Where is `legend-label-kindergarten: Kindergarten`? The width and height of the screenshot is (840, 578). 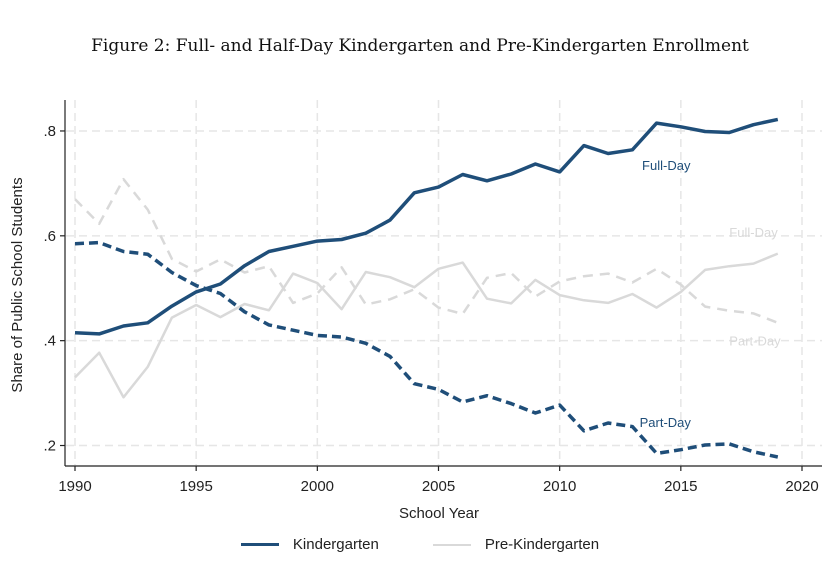 legend-label-kindergarten: Kindergarten is located at coordinates (335, 544).